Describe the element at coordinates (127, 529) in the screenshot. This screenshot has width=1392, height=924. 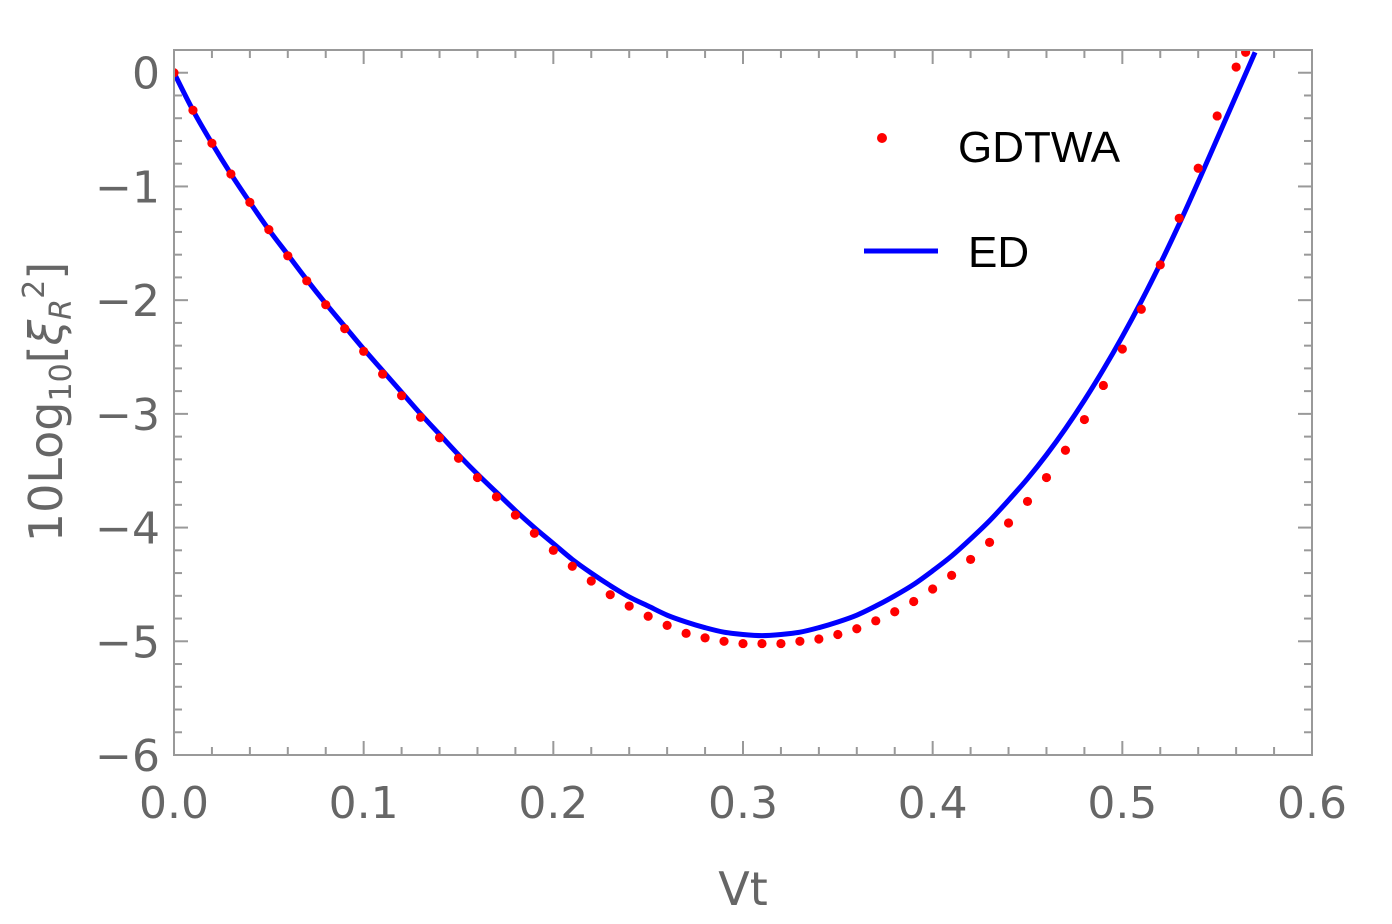
I see `y-tick-label: −4` at that location.